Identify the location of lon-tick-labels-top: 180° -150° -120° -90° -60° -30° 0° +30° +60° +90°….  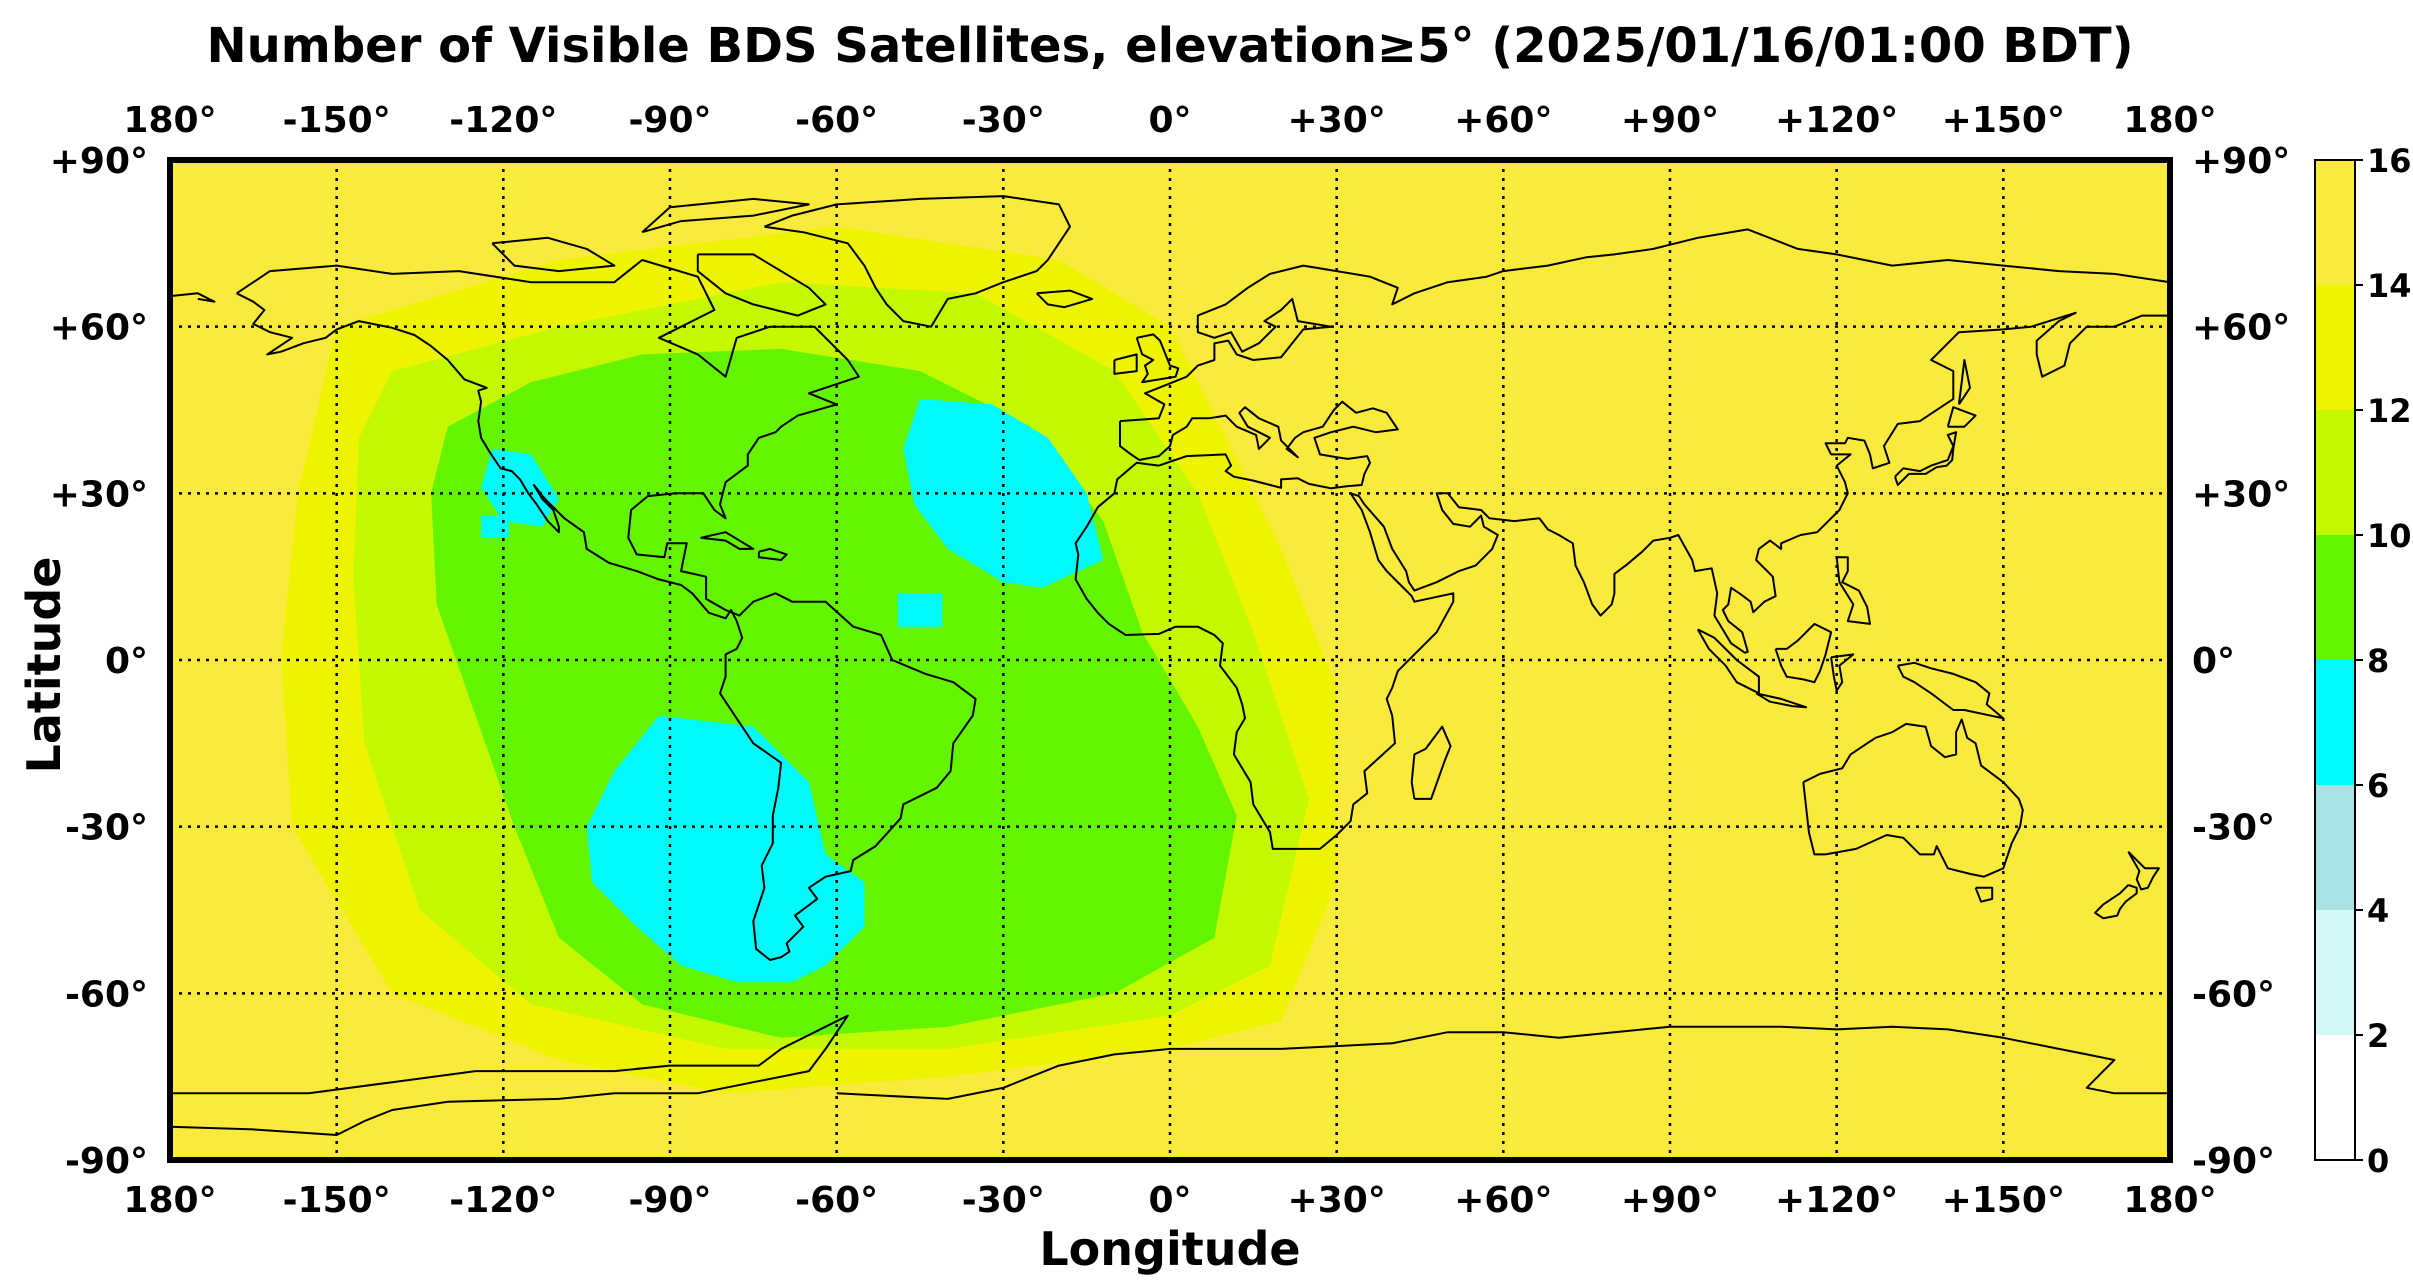
(1169, 120).